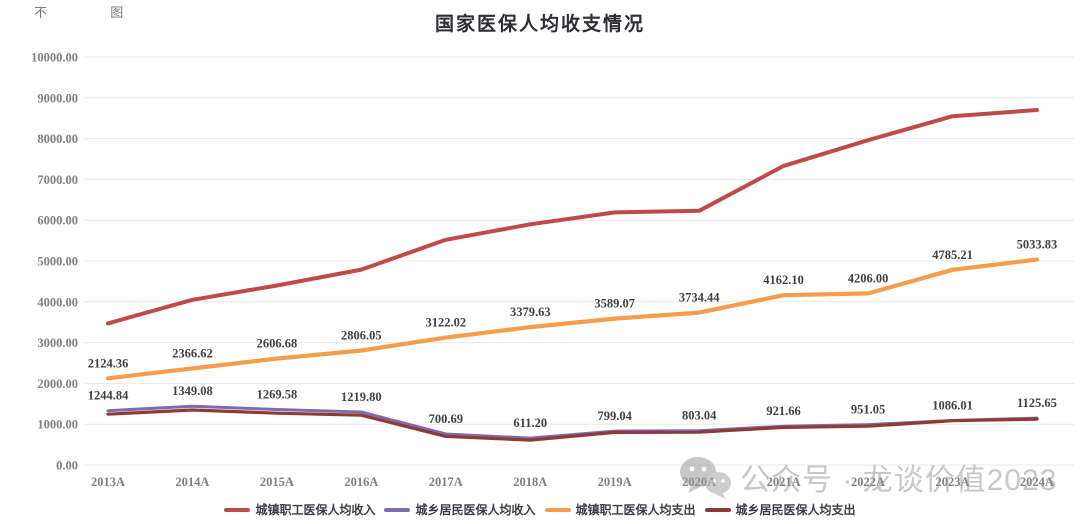 Image resolution: width=1080 pixels, height=524 pixels. Describe the element at coordinates (783, 411) in the screenshot. I see `data-label: 921.66` at that location.